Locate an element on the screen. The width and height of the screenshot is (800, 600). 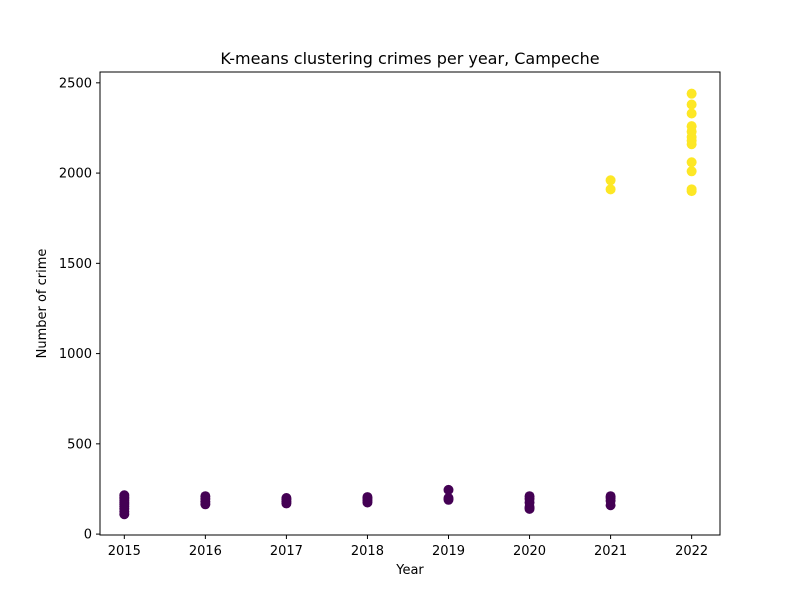
x-axis-ticks: 2015 2016 2017 2018 2019 2020 2021 2022 is located at coordinates (408, 547).